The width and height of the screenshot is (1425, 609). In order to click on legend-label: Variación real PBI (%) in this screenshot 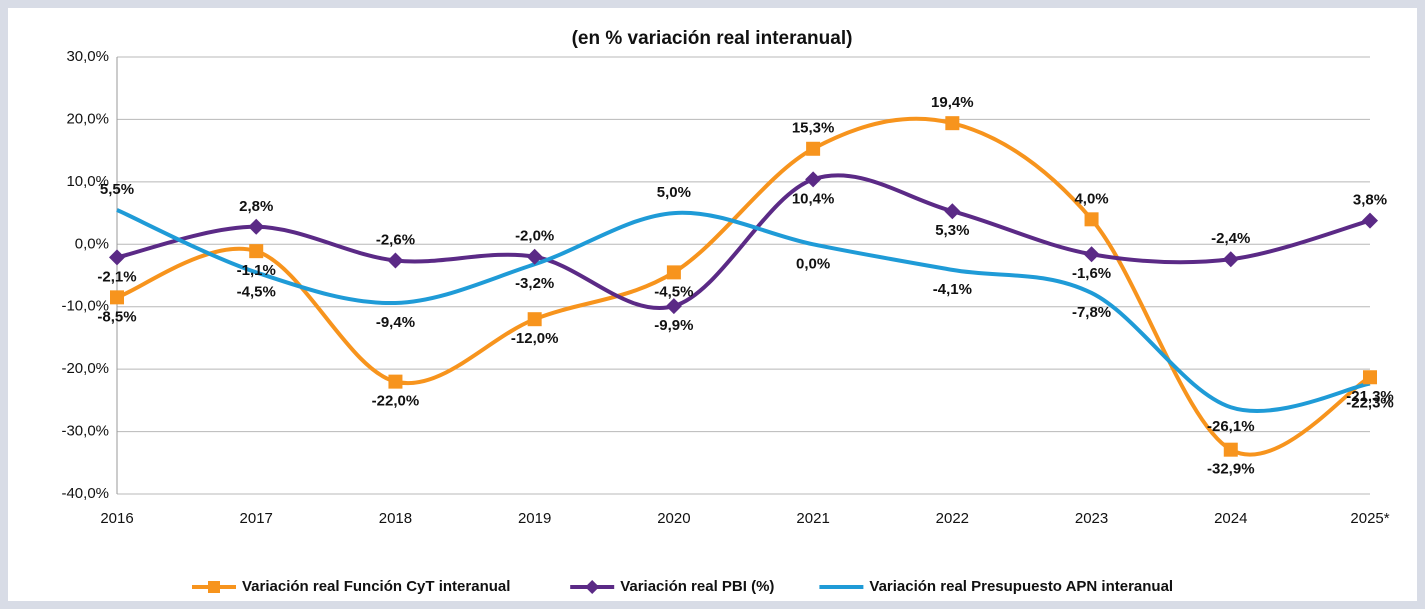, I will do `click(697, 586)`.